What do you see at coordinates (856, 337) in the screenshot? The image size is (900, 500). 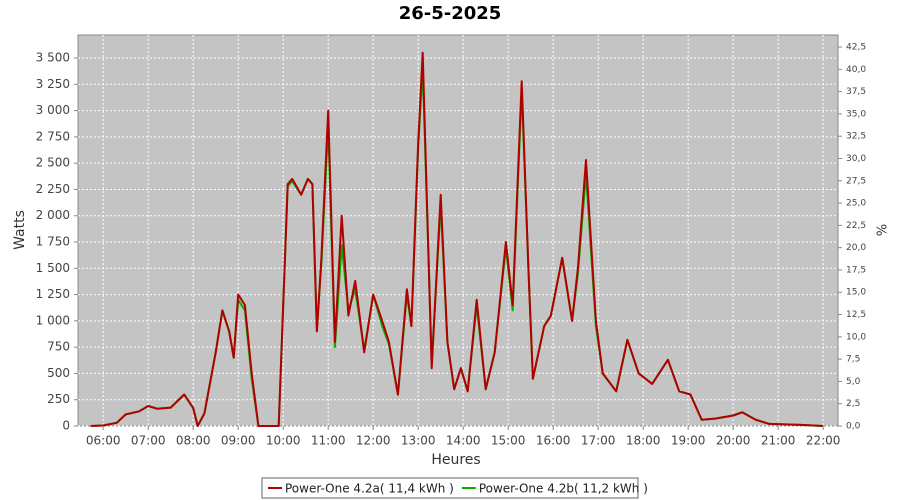 I see `y2-tick-label: 10,0` at bounding box center [856, 337].